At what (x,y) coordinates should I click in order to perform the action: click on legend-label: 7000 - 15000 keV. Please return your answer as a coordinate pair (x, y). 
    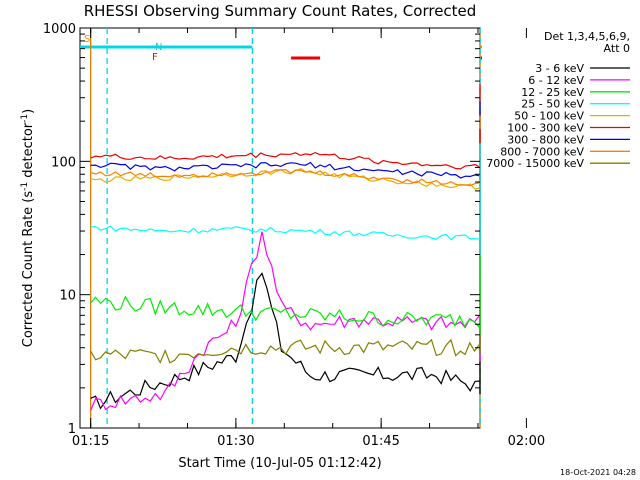
    Looking at the image, I should click on (535, 163).